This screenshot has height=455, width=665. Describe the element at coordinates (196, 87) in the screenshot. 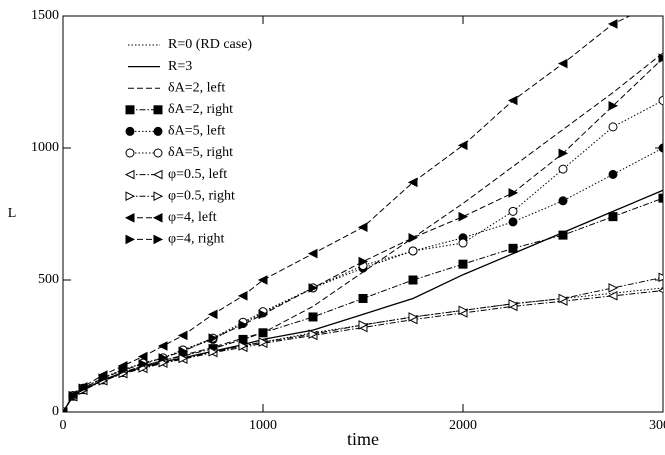

I see `legend-label: δA=2, left` at that location.